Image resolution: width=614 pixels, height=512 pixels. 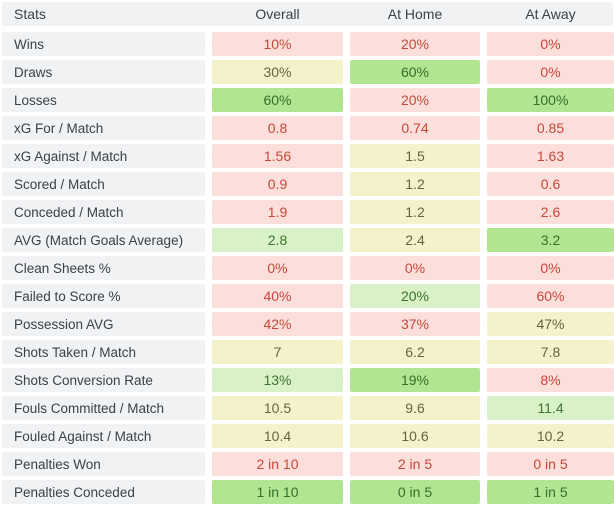 I want to click on value-cell: 10.4, so click(x=277, y=436).